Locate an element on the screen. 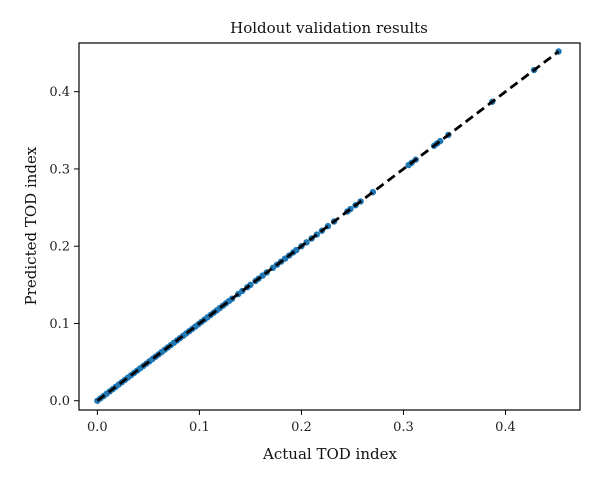  x-tick-label: 0.4 is located at coordinates (505, 427).